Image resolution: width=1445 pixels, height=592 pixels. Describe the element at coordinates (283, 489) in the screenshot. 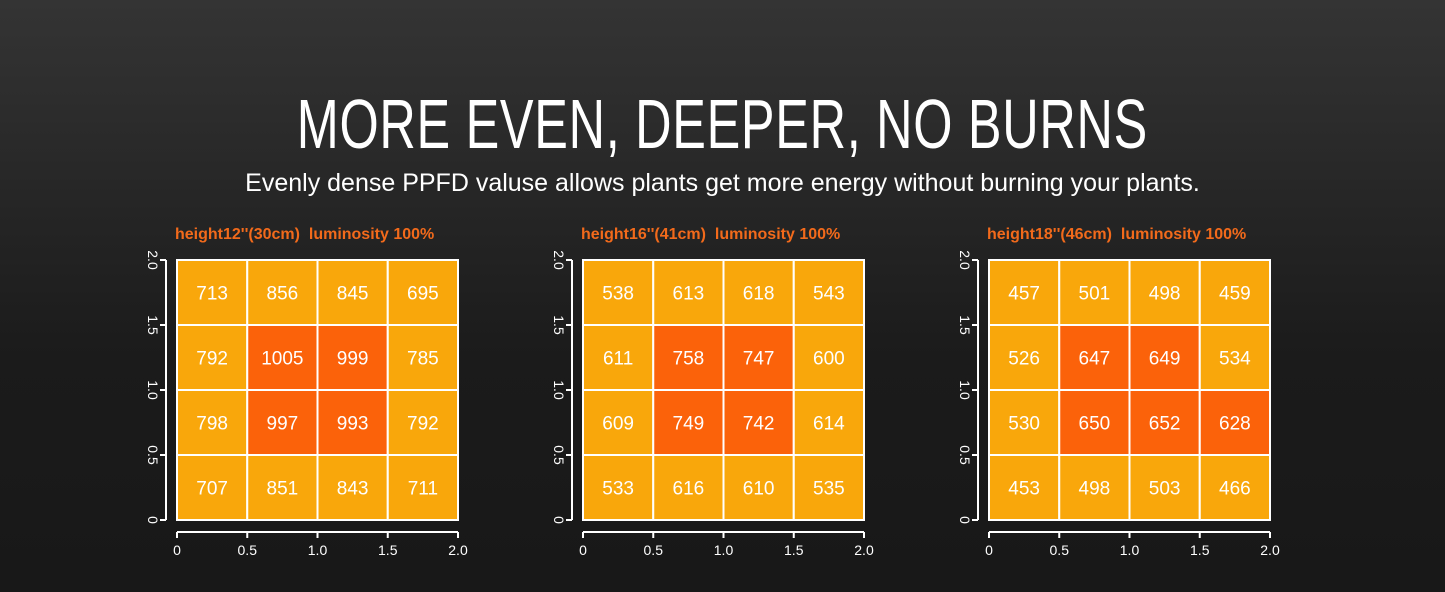

I see `cell-value-label: 851` at that location.